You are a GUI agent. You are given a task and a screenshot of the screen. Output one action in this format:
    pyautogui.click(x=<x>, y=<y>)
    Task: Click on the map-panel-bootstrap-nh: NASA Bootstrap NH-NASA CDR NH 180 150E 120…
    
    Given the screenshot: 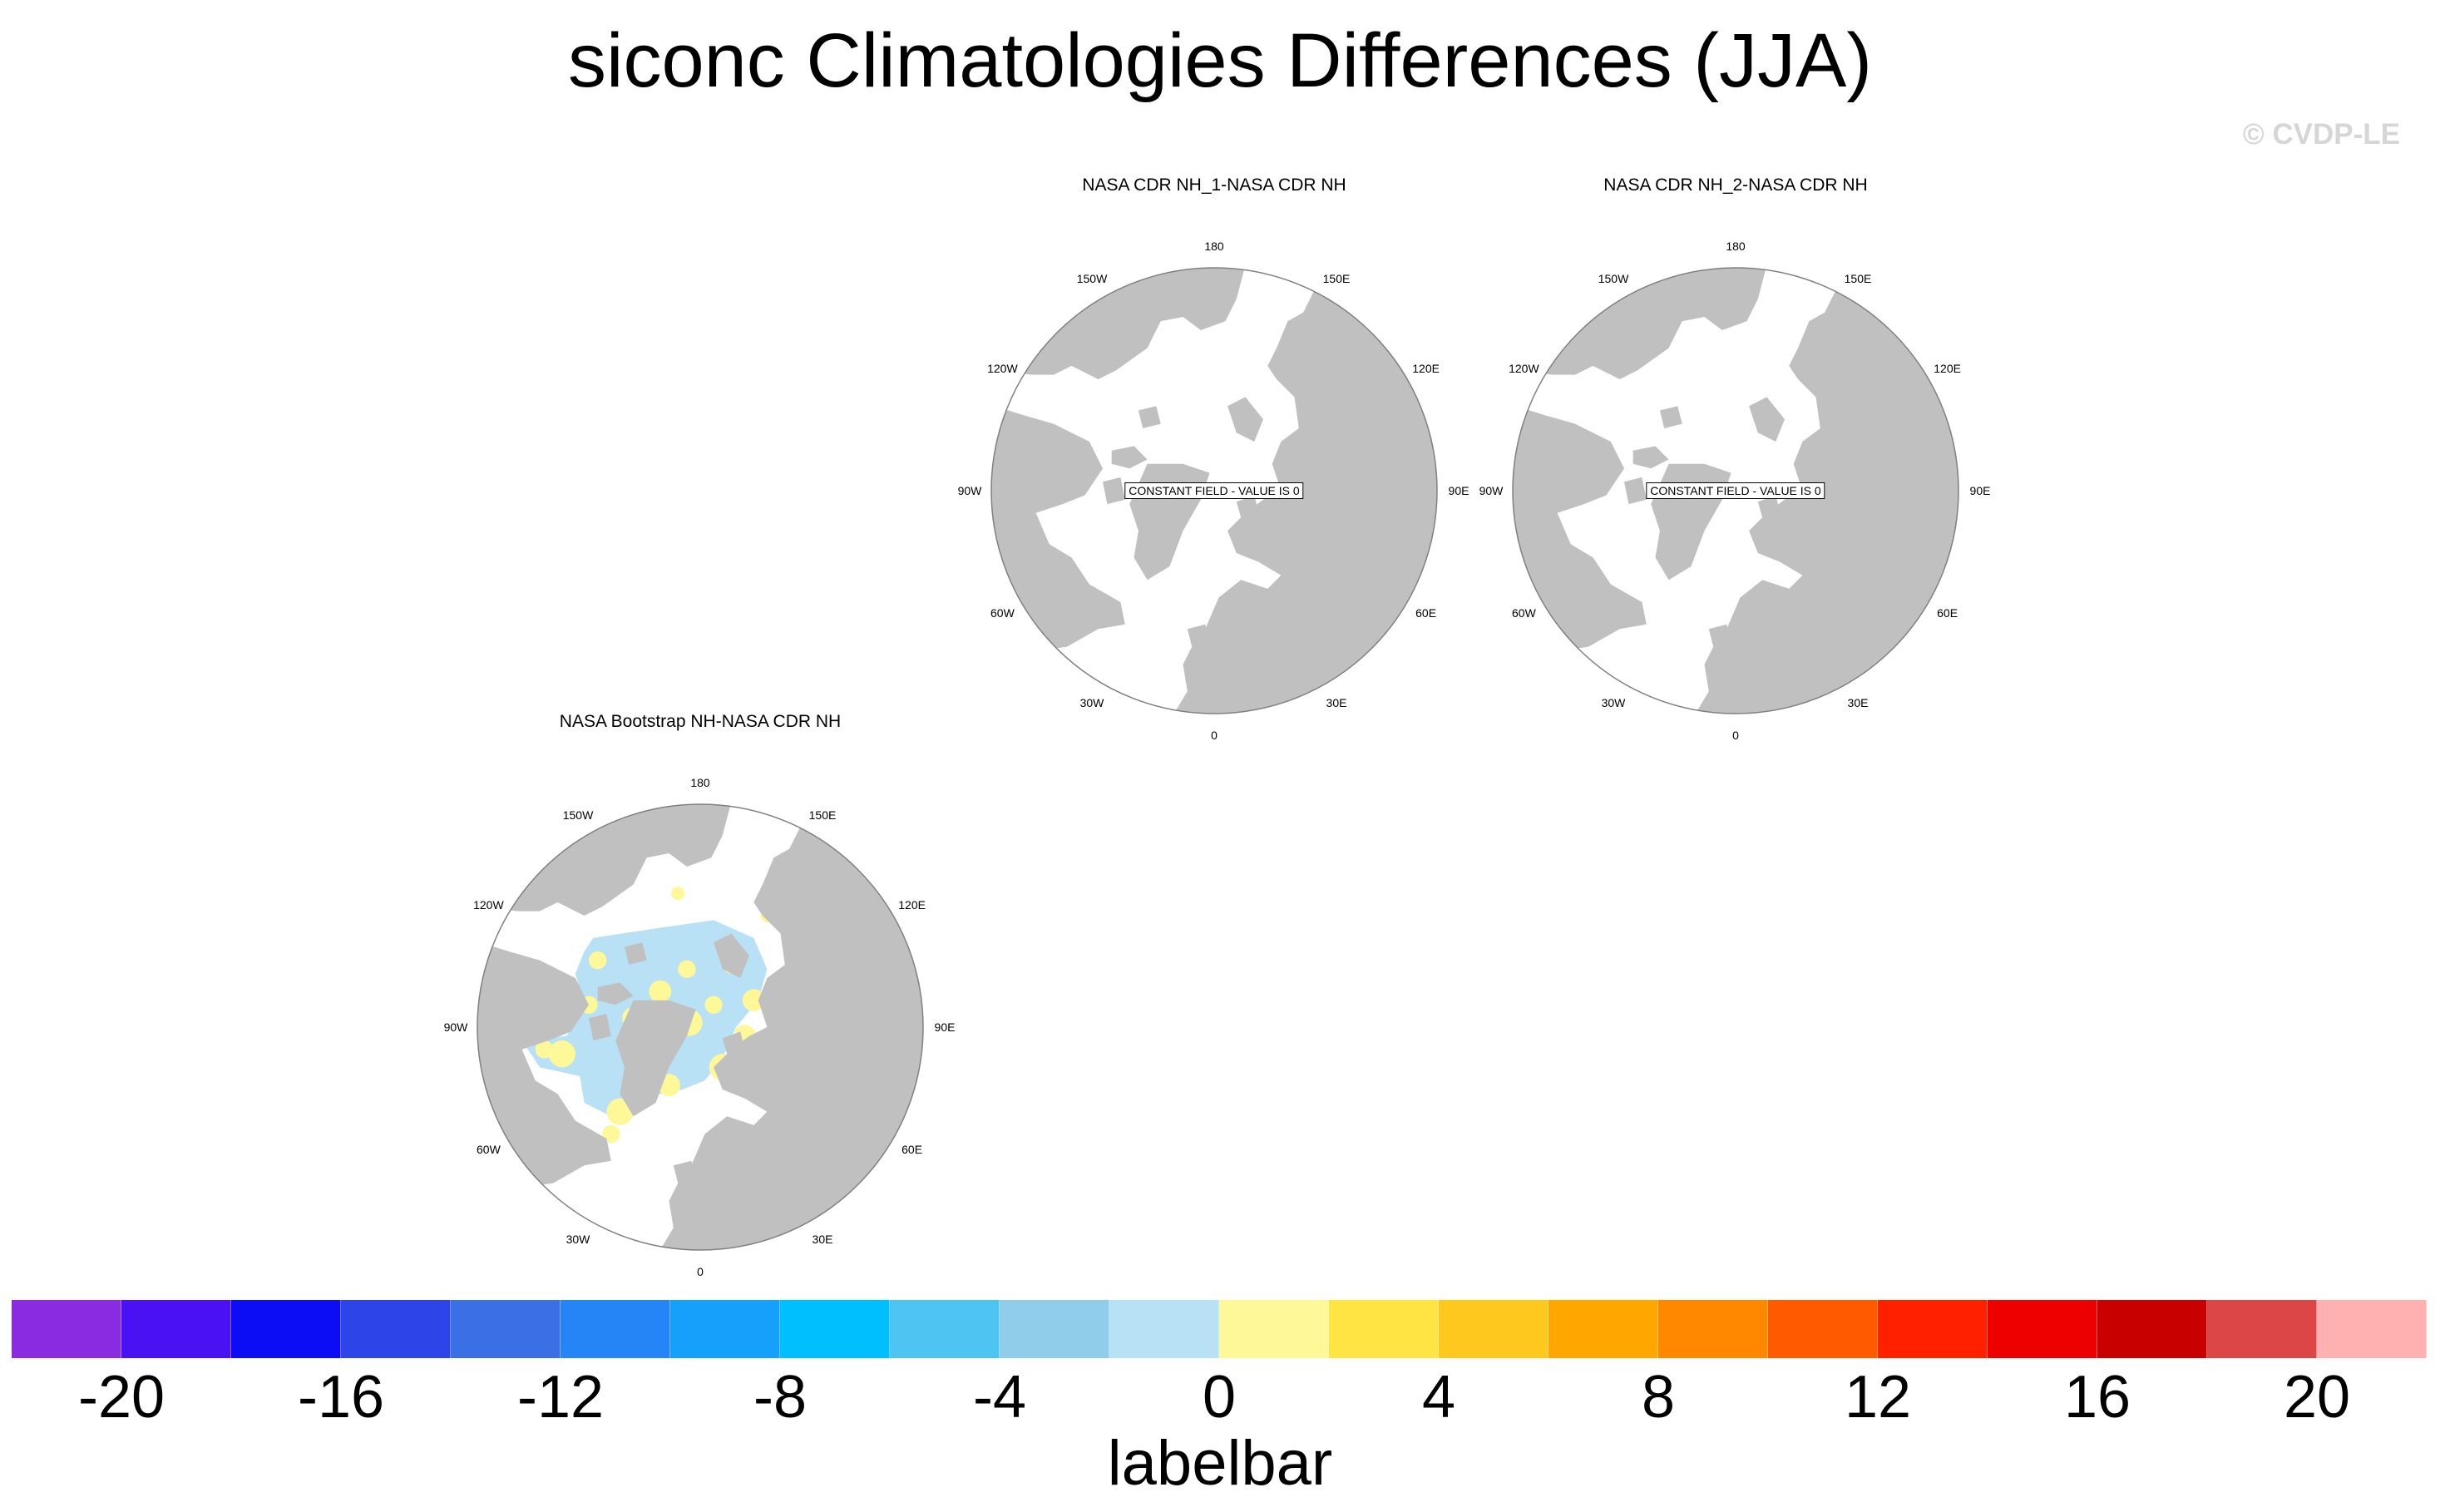 What is the action you would take?
    pyautogui.click(x=700, y=1007)
    